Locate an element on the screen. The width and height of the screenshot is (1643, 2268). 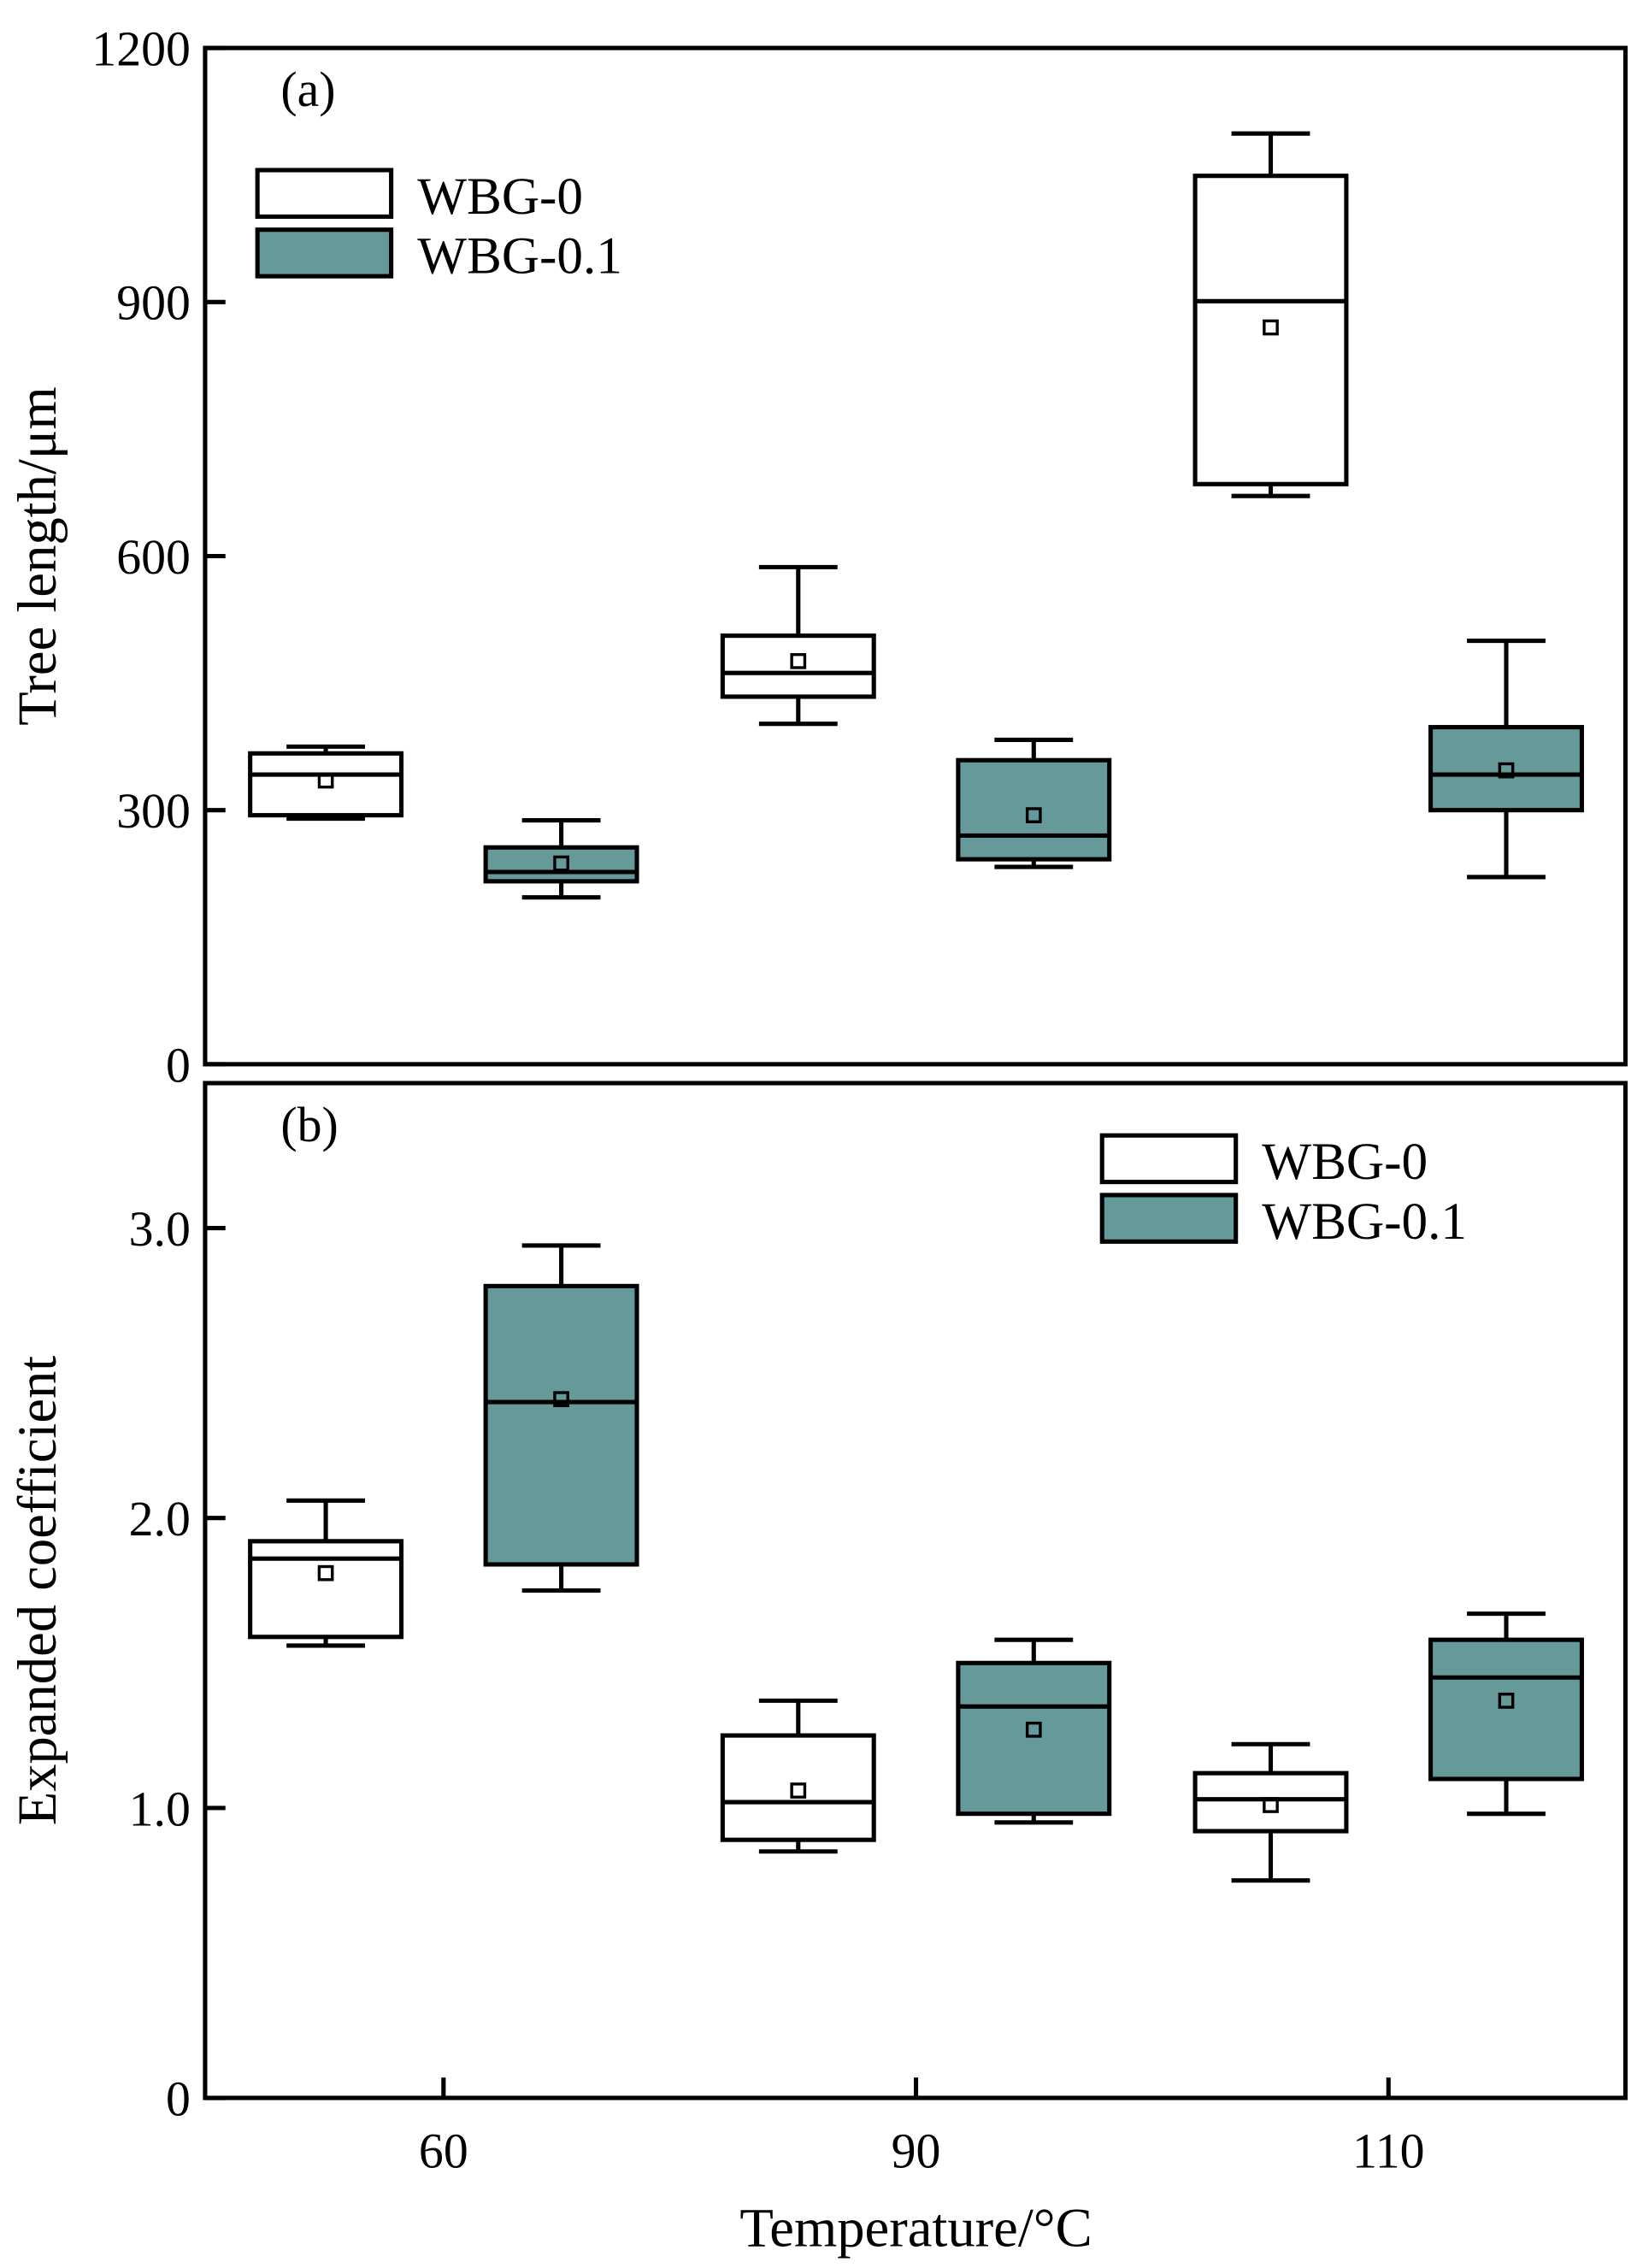
y-tick-label: 600 is located at coordinates (153, 557).